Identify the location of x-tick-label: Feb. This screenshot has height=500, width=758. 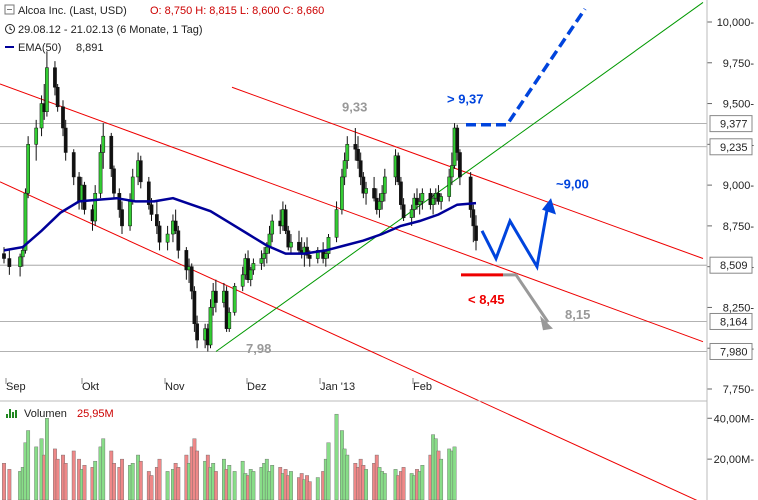
(422, 387).